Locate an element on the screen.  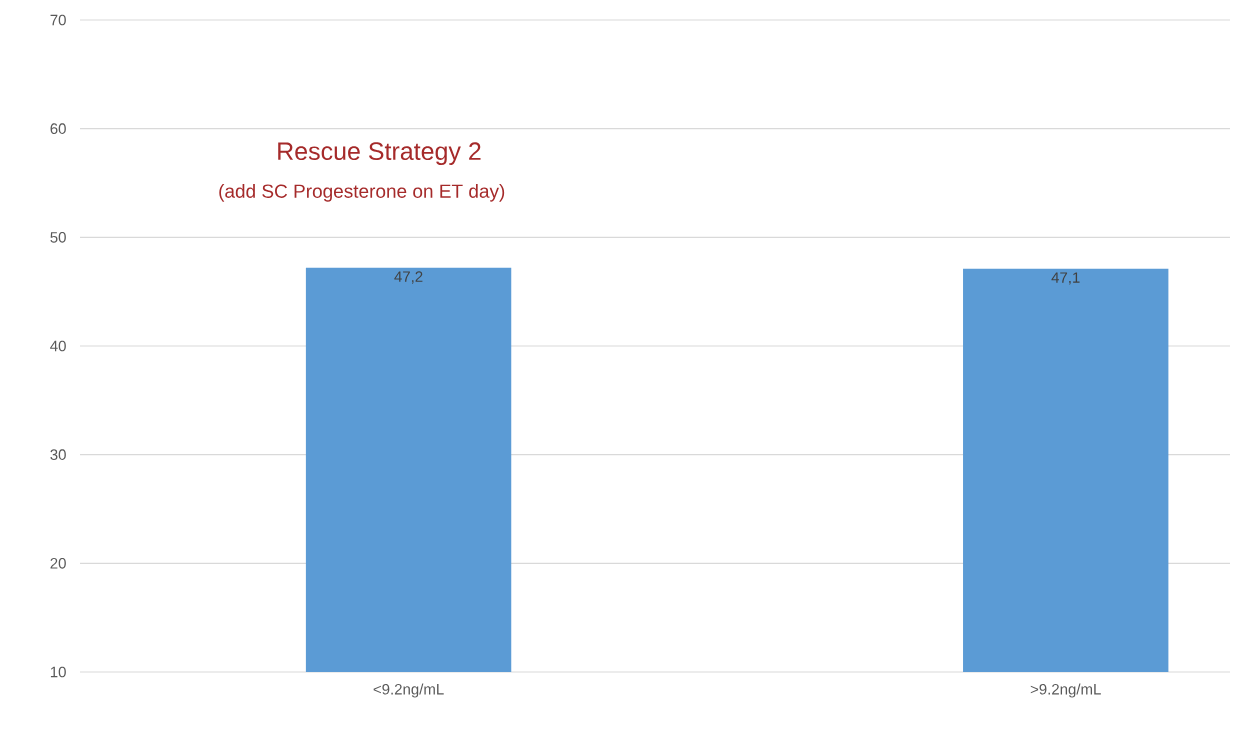
y-tick-label: 70 is located at coordinates (58, 20).